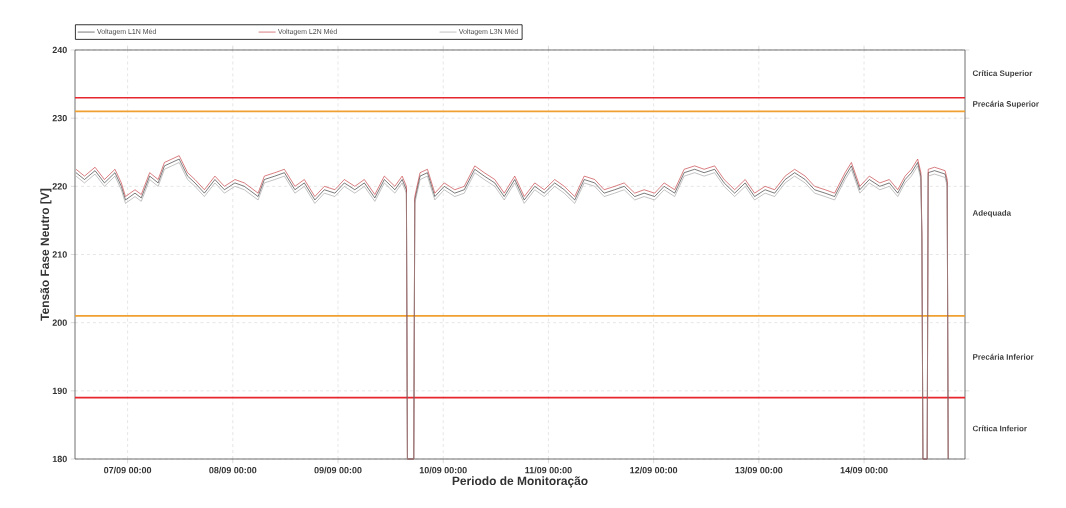 The height and width of the screenshot is (508, 1066). I want to click on x-tick-label: 11/09 00:00, so click(548, 470).